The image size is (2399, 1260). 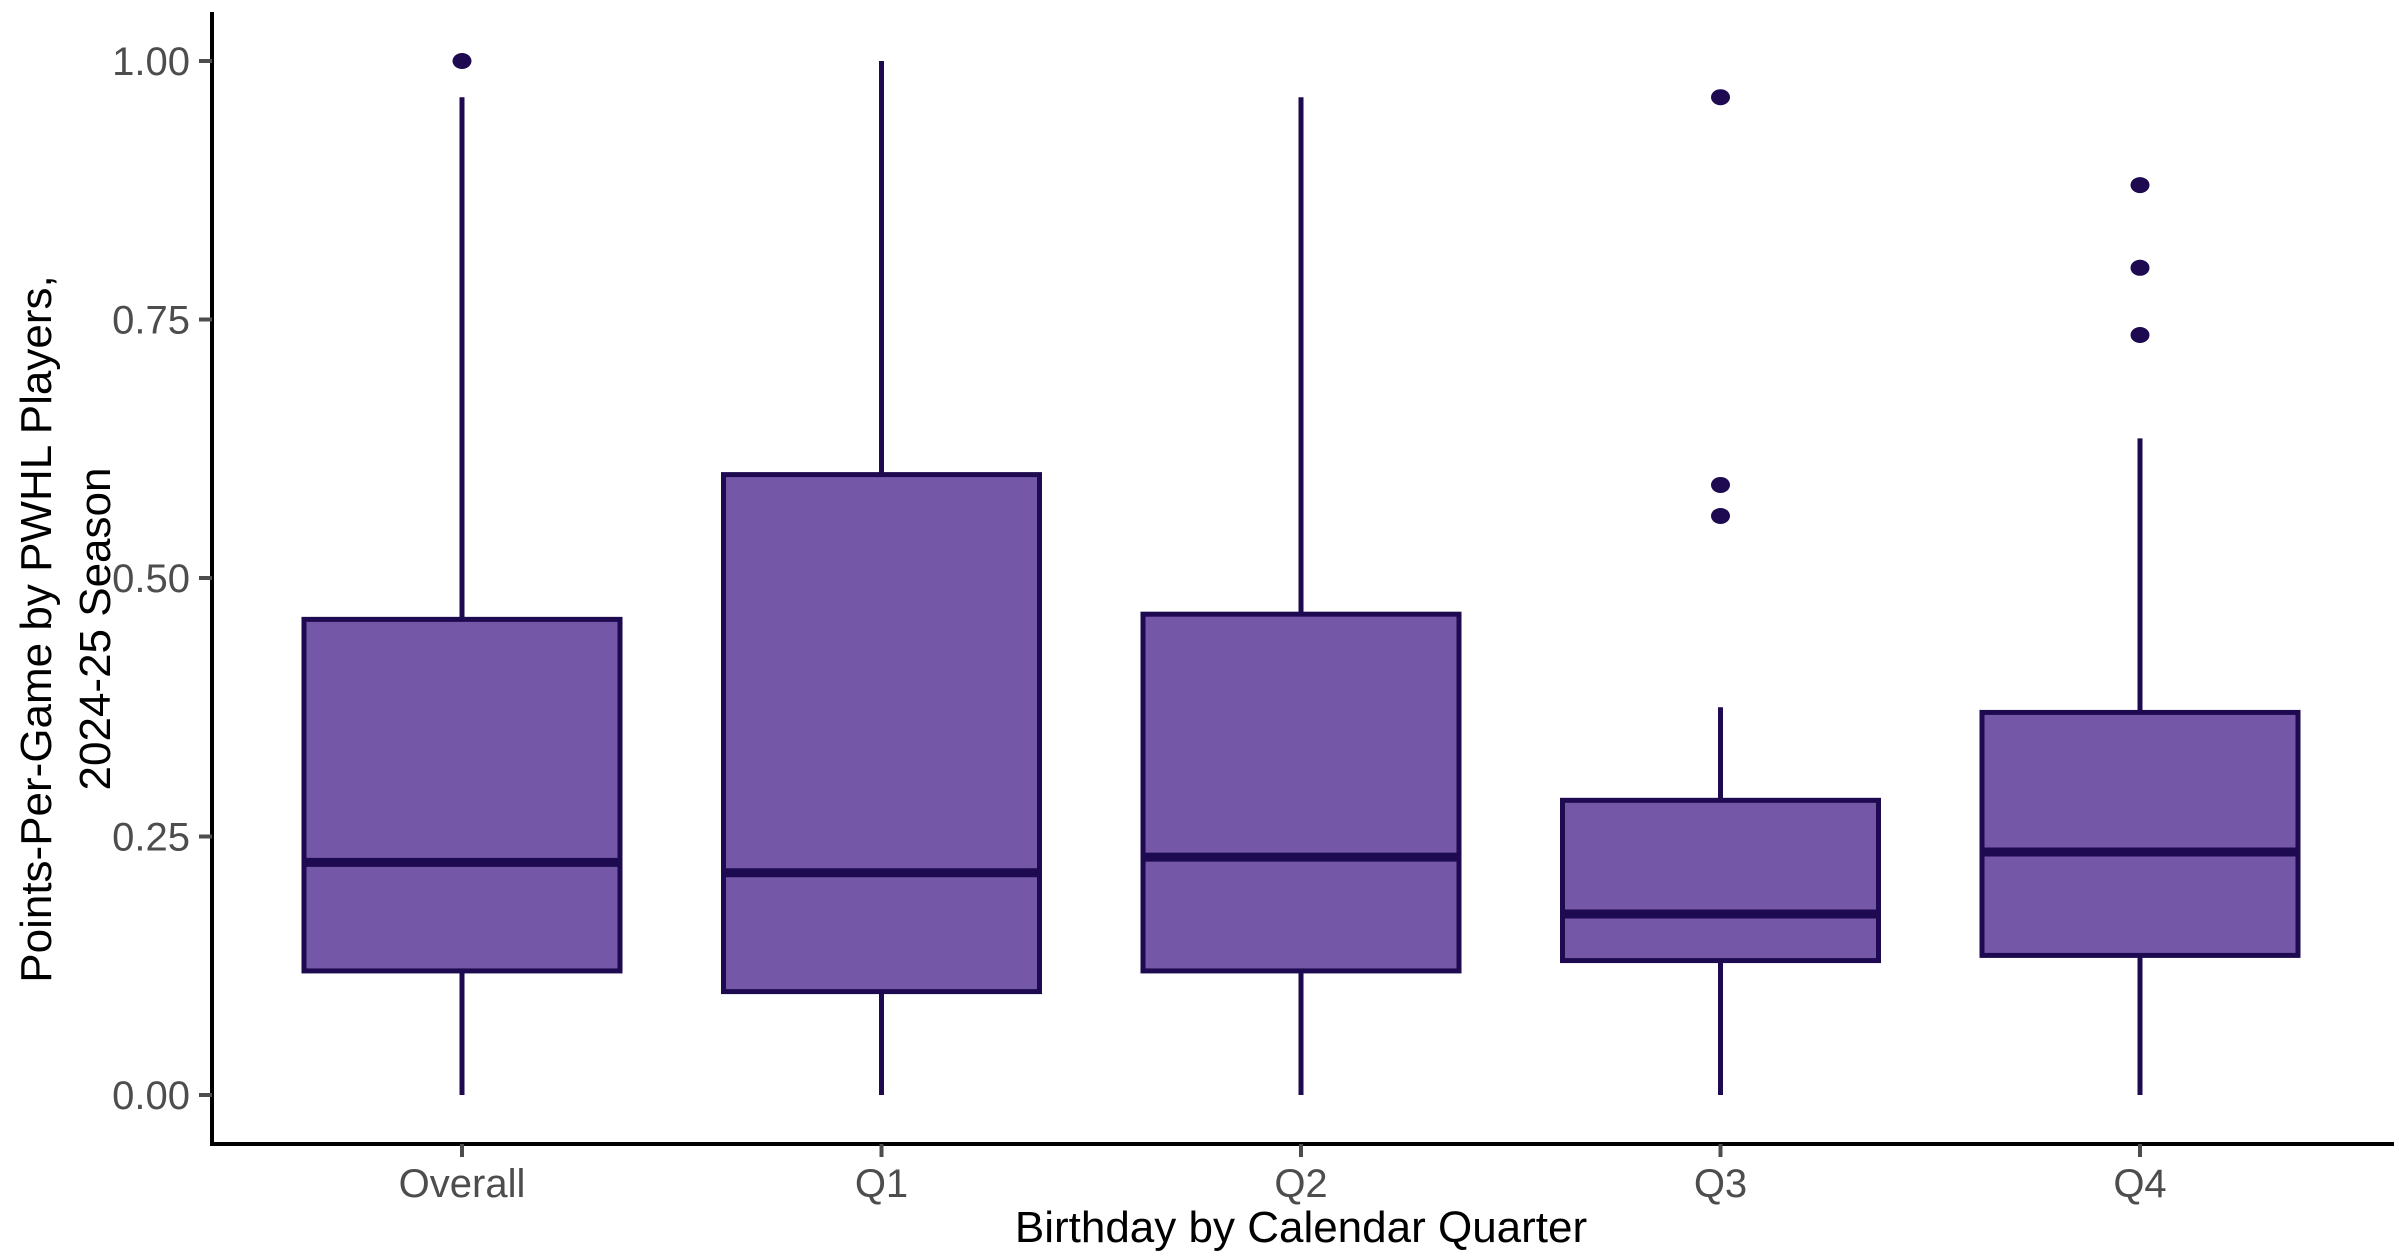 What do you see at coordinates (1720, 1184) in the screenshot?
I see `x-tick-label: Q3` at bounding box center [1720, 1184].